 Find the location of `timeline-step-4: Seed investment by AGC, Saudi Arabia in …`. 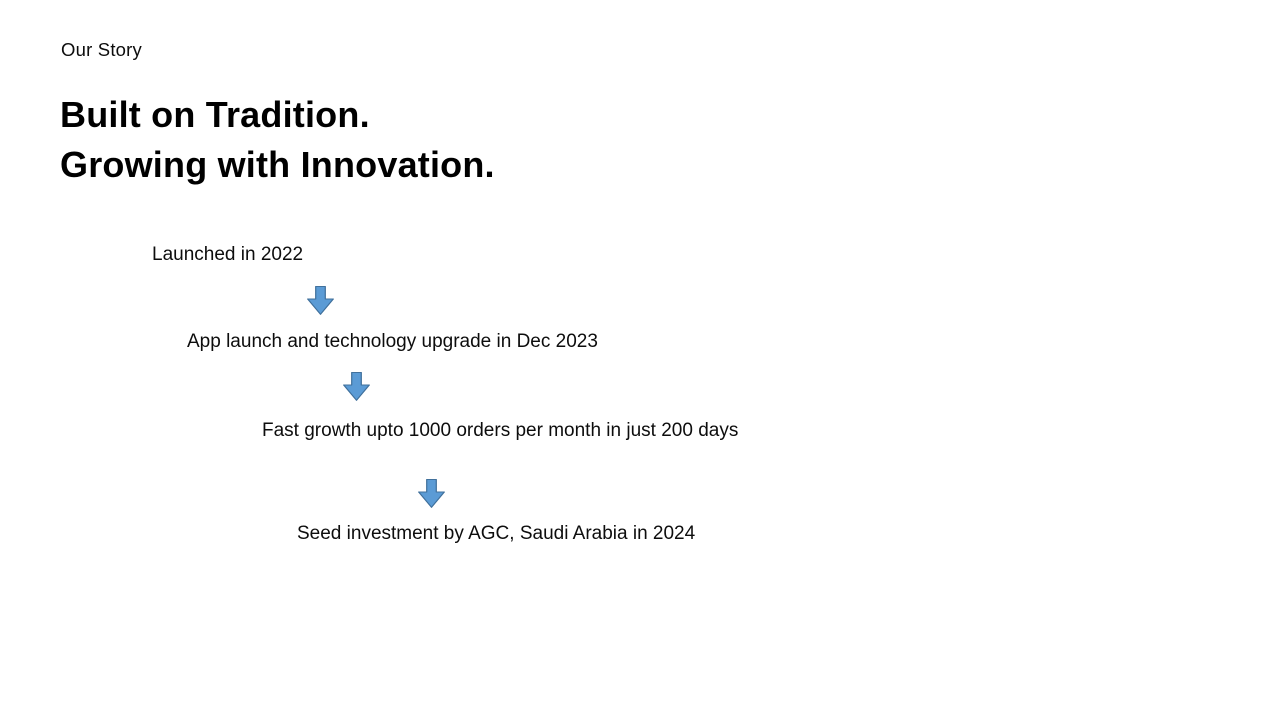

timeline-step-4: Seed investment by AGC, Saudi Arabia in … is located at coordinates (496, 533).